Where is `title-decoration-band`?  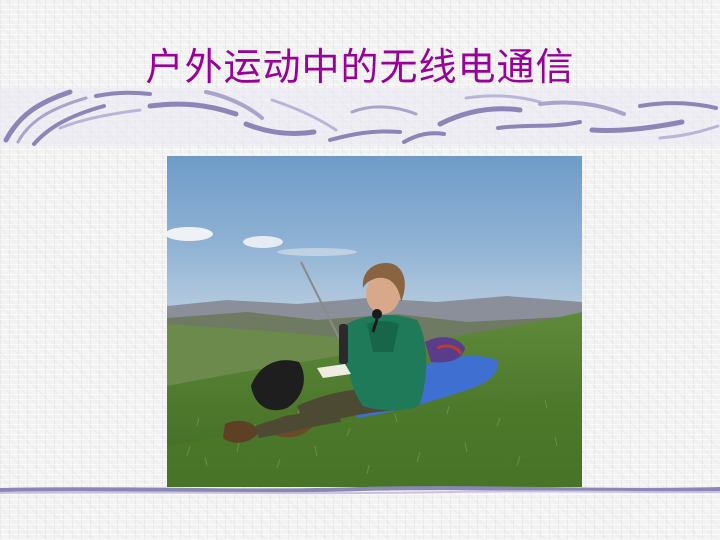
title-decoration-band is located at coordinates (360, 117).